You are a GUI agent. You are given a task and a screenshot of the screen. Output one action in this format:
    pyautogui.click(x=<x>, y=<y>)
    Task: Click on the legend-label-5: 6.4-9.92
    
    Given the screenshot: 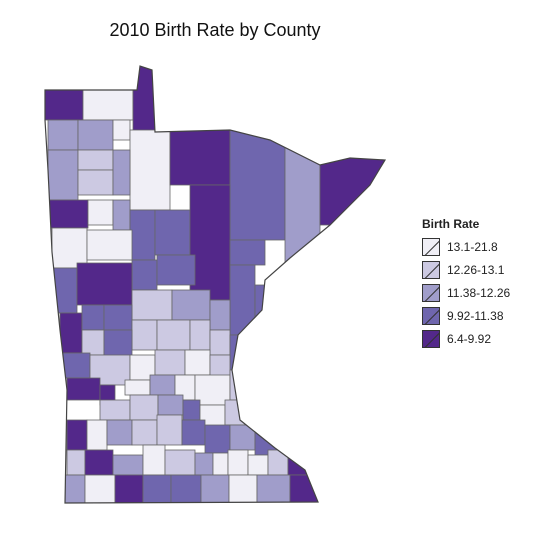 What is the action you would take?
    pyautogui.click(x=469, y=338)
    